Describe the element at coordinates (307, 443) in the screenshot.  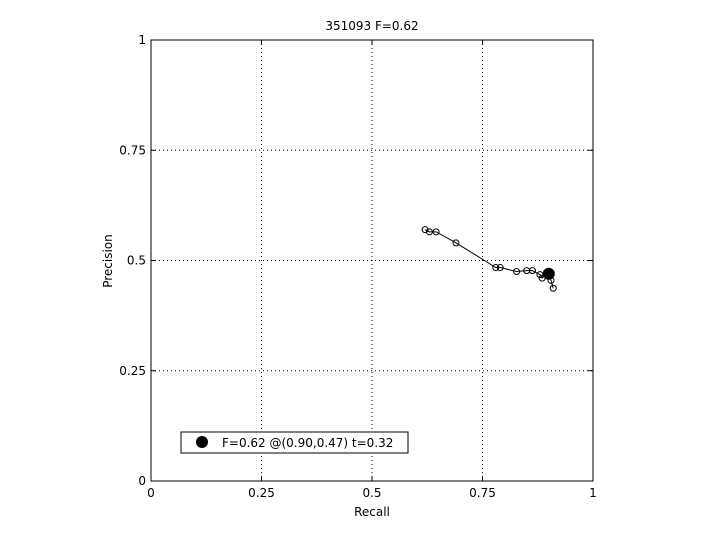
I see `legend-entry-label: F=0.62 @(0.90,0.47) t=0.32` at that location.